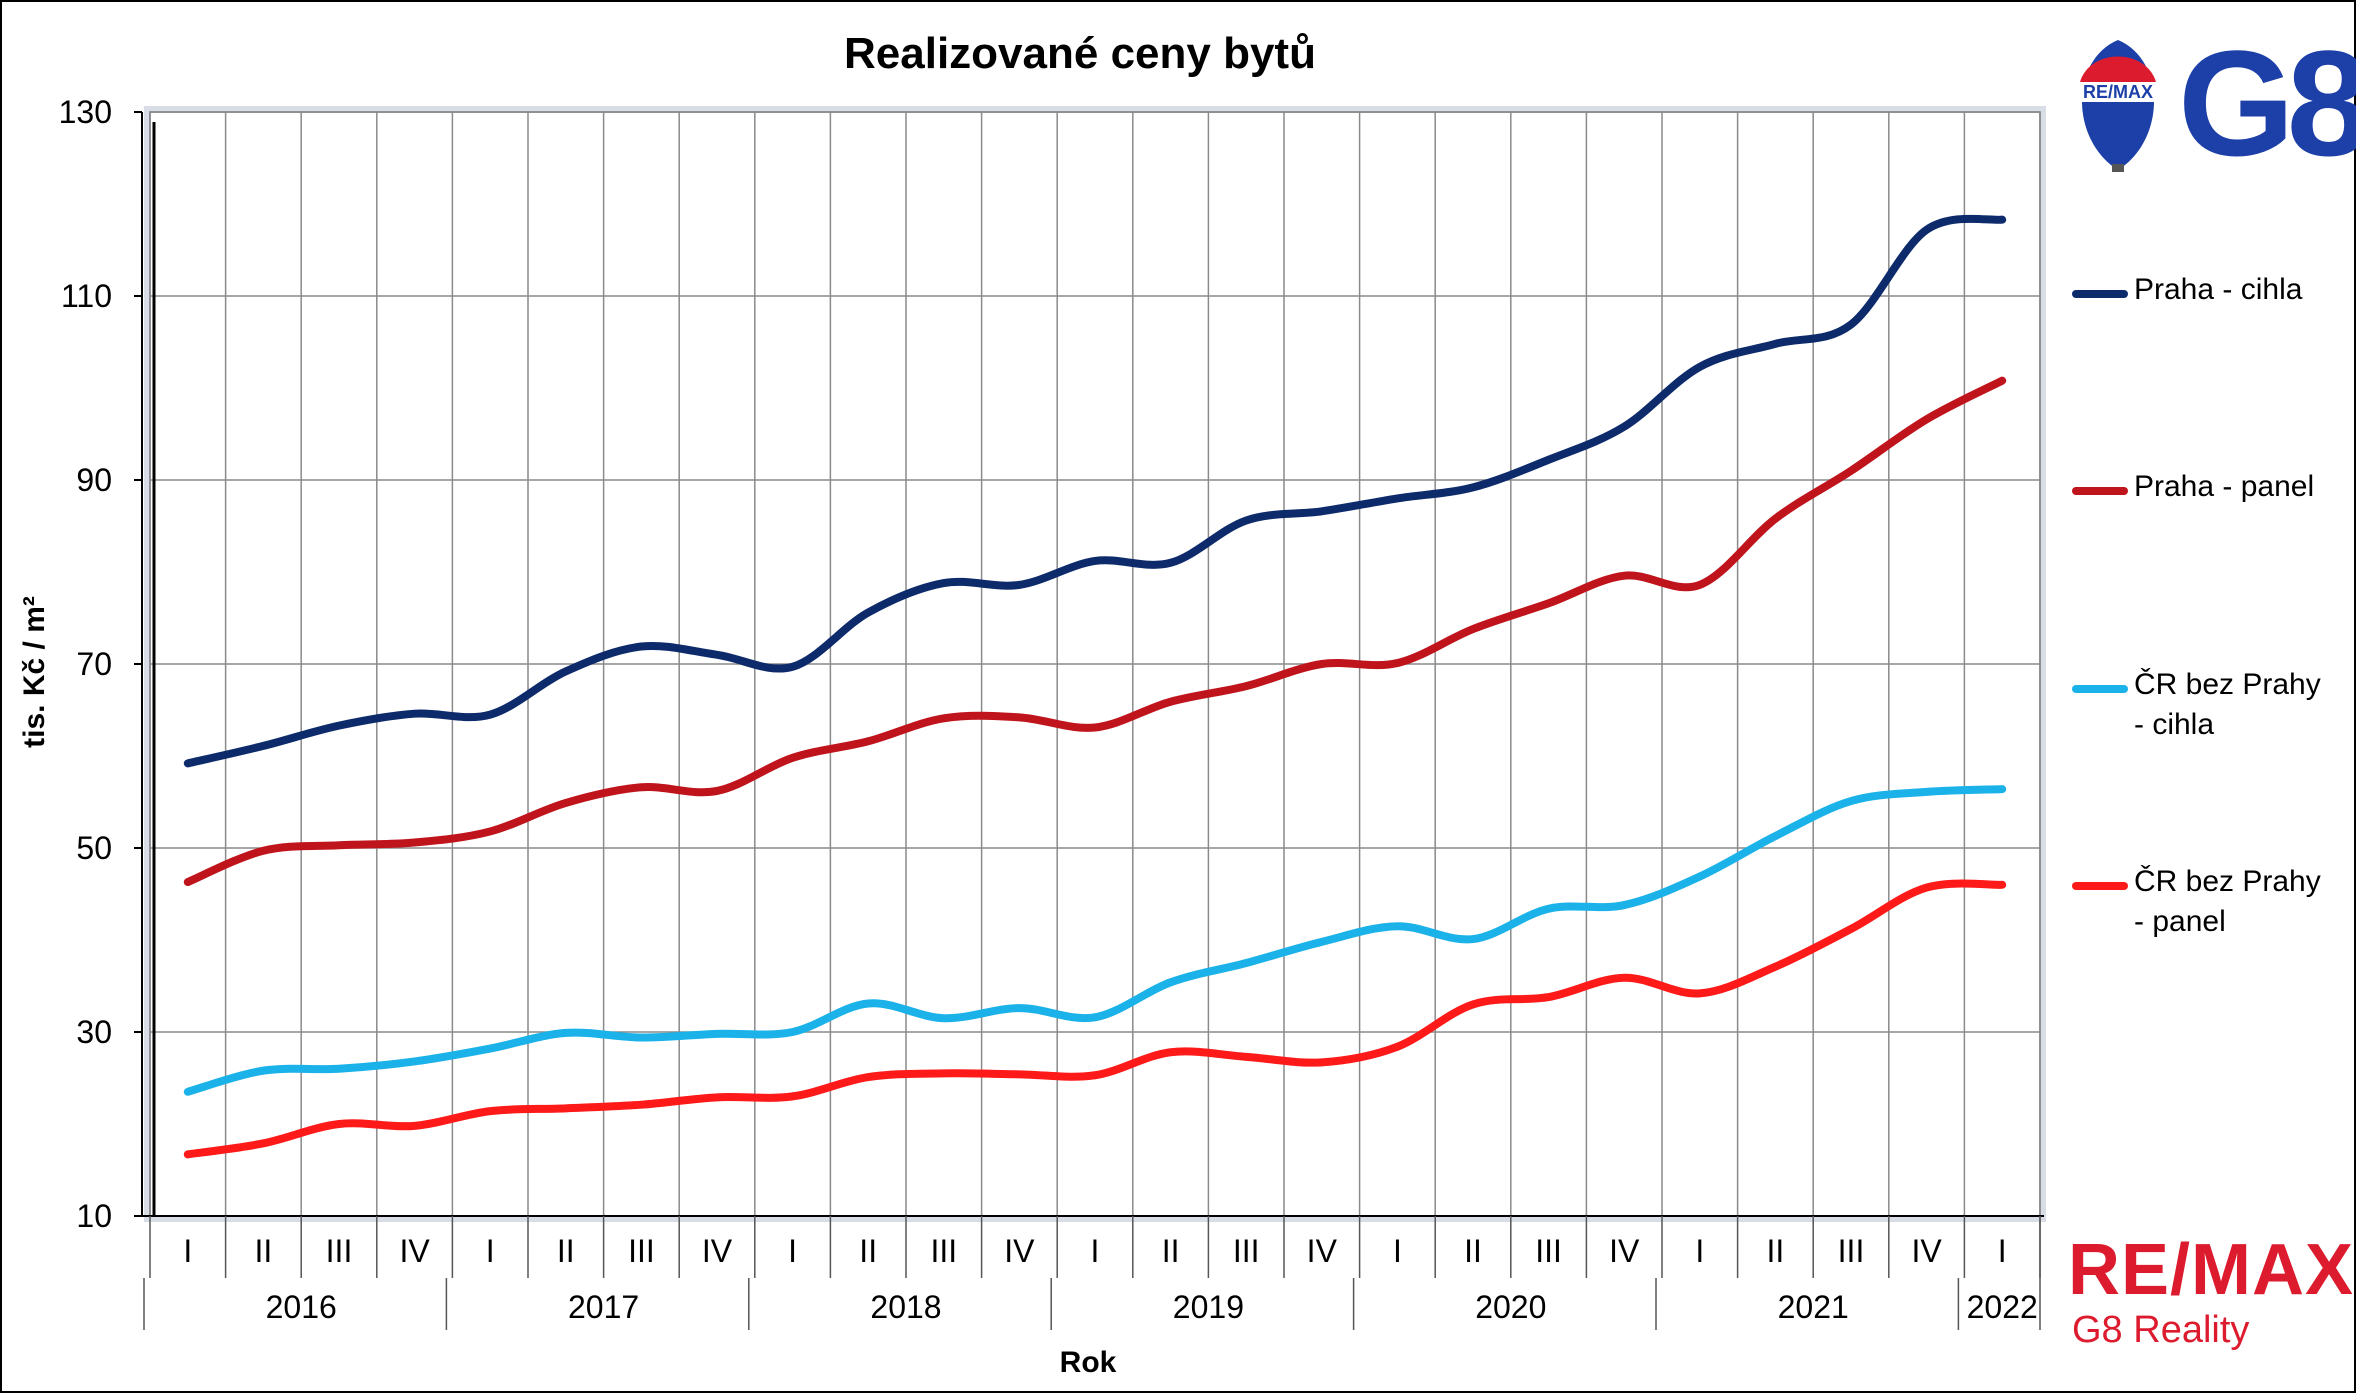 This screenshot has height=1393, width=2356. I want to click on x-year-label: 2021, so click(1813, 1307).